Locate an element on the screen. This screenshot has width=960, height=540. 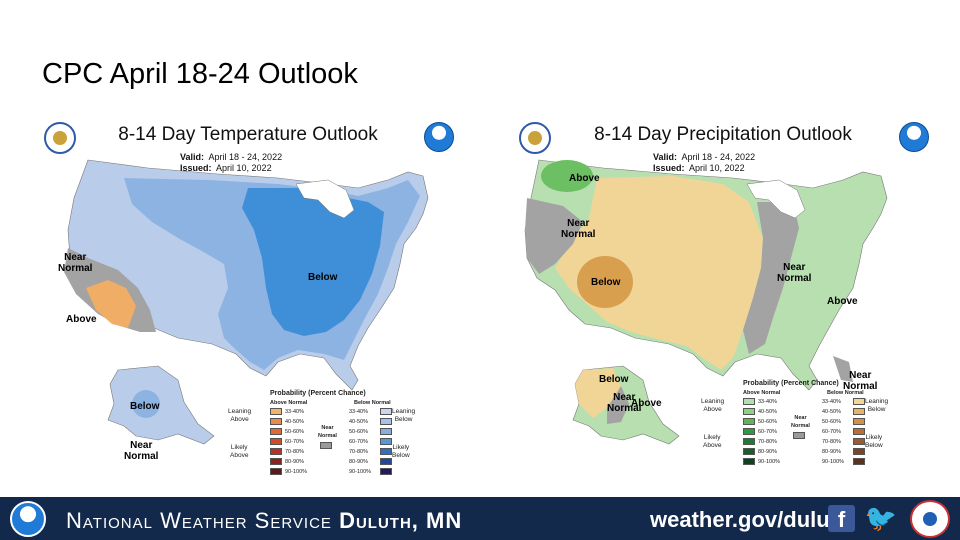
temp-label-alaska-near-normal: Near Normal is located at coordinates (141, 451).